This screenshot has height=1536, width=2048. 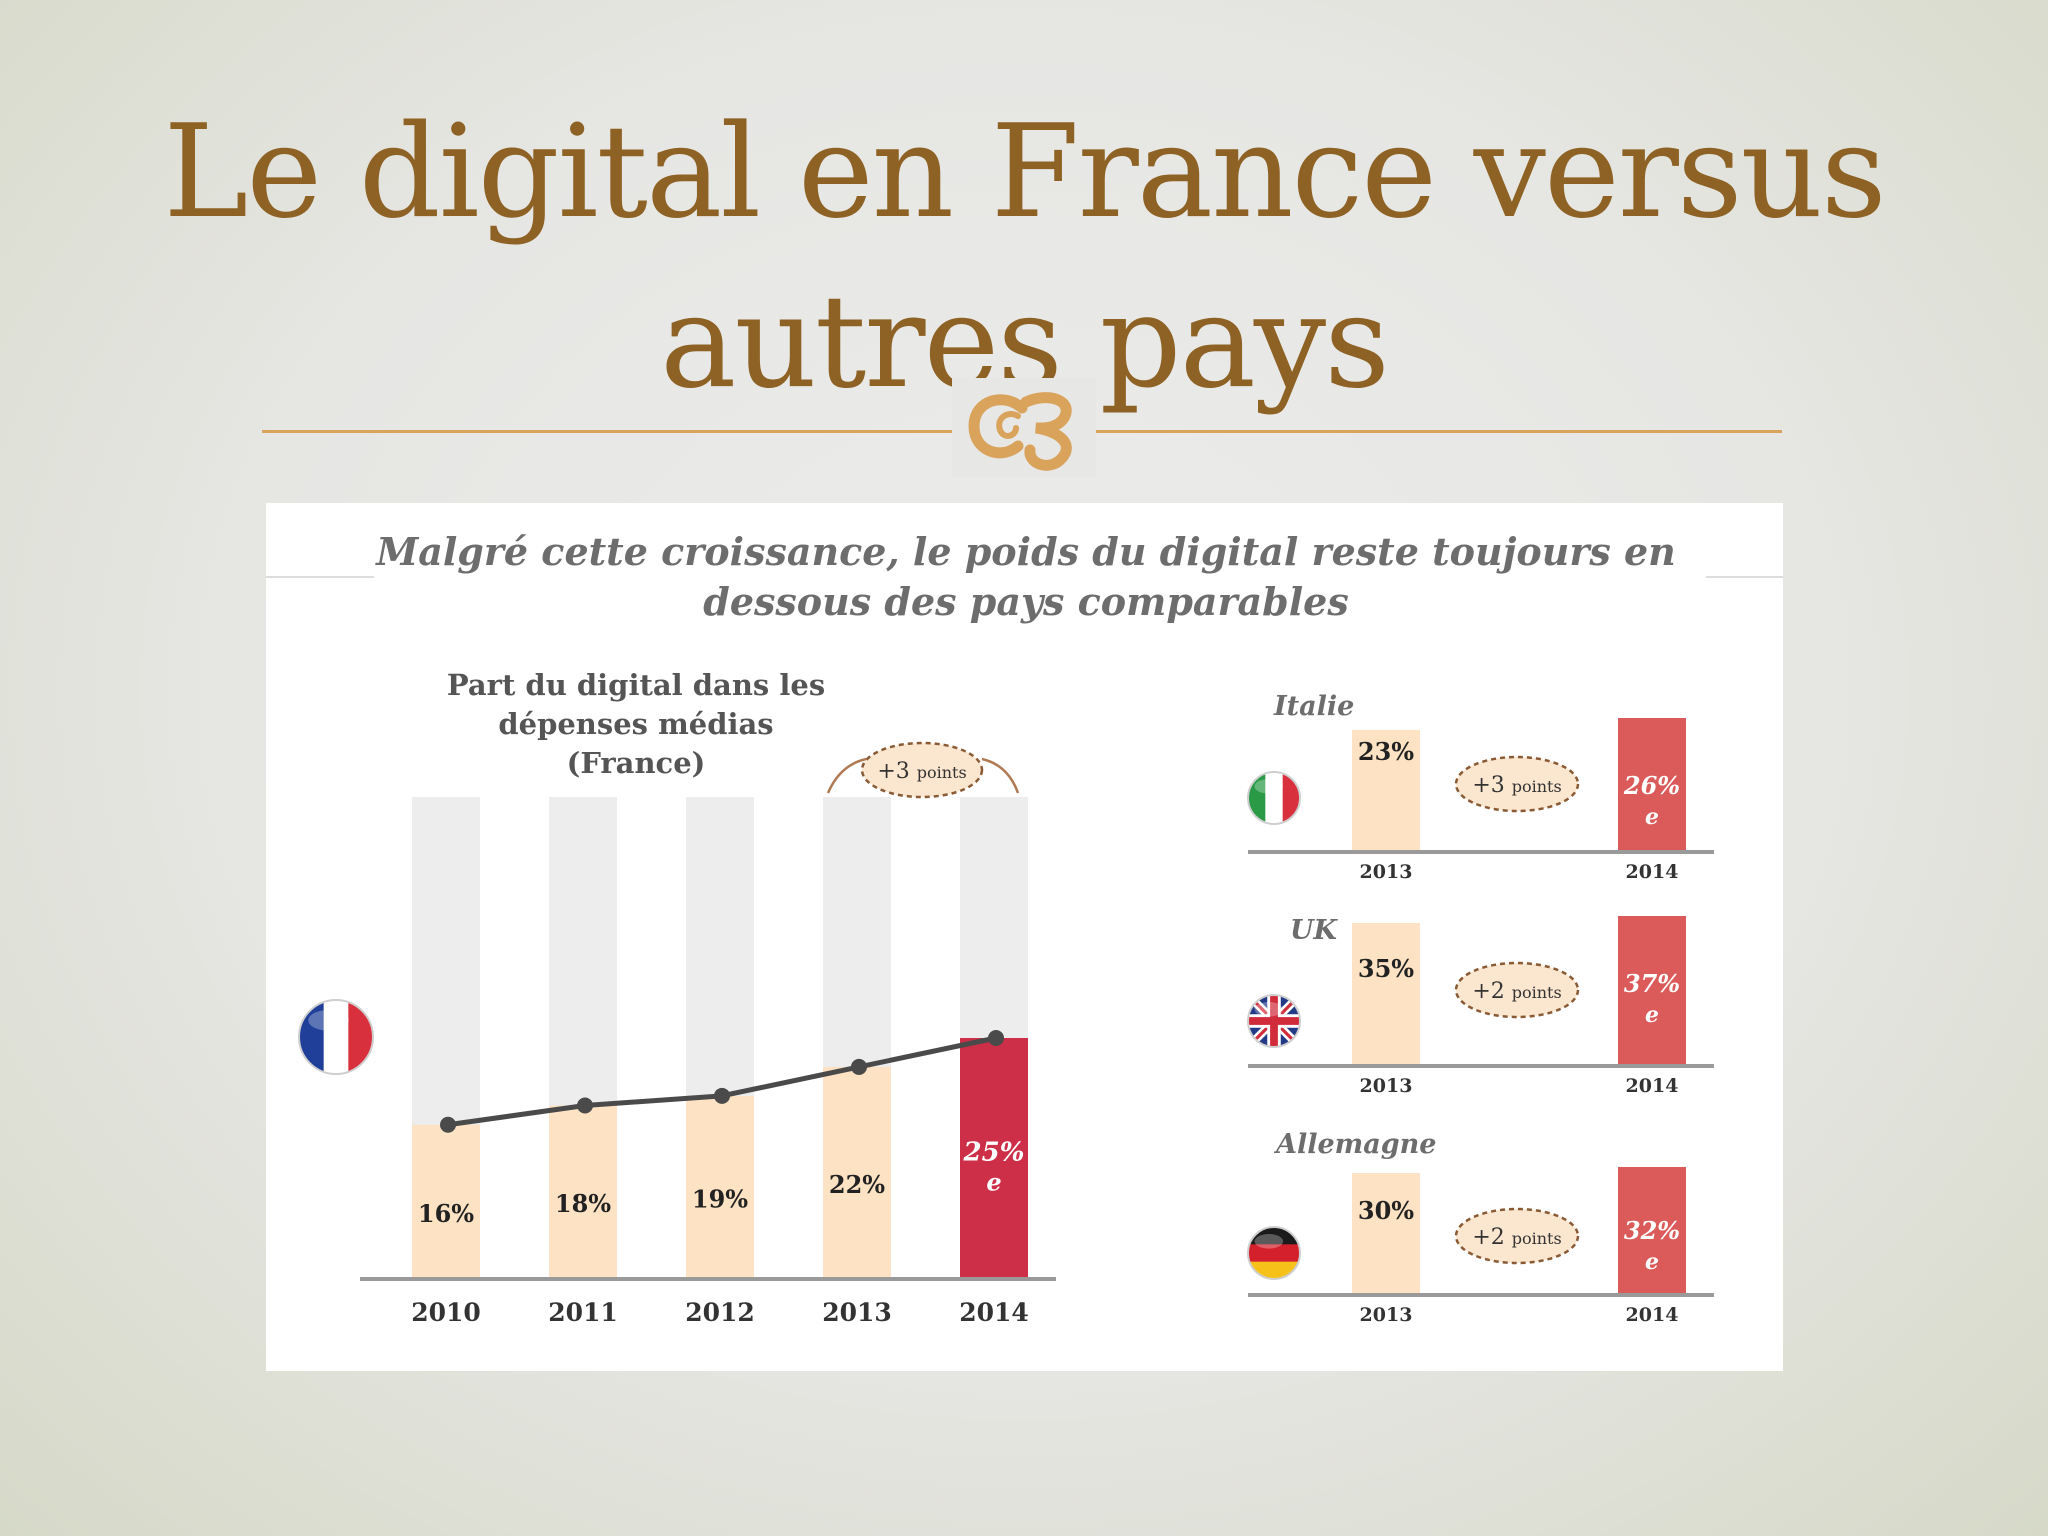 What do you see at coordinates (1386, 1086) in the screenshot?
I see `uk-tick-label: 2013` at bounding box center [1386, 1086].